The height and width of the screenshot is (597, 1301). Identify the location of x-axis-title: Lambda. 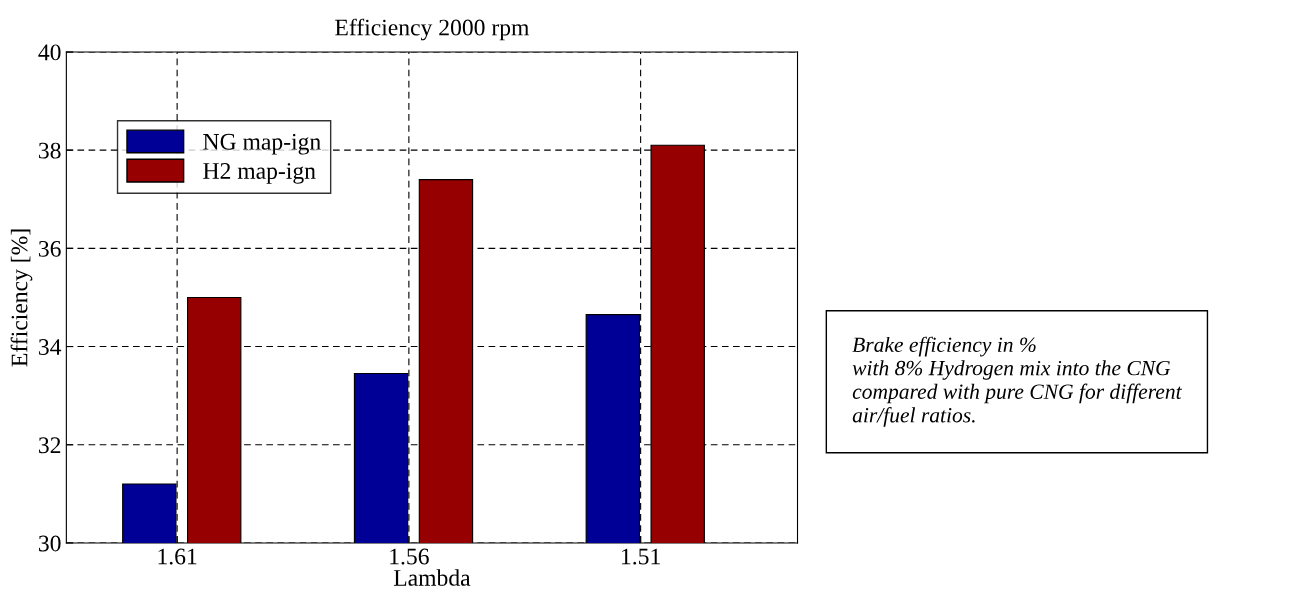
(432, 577).